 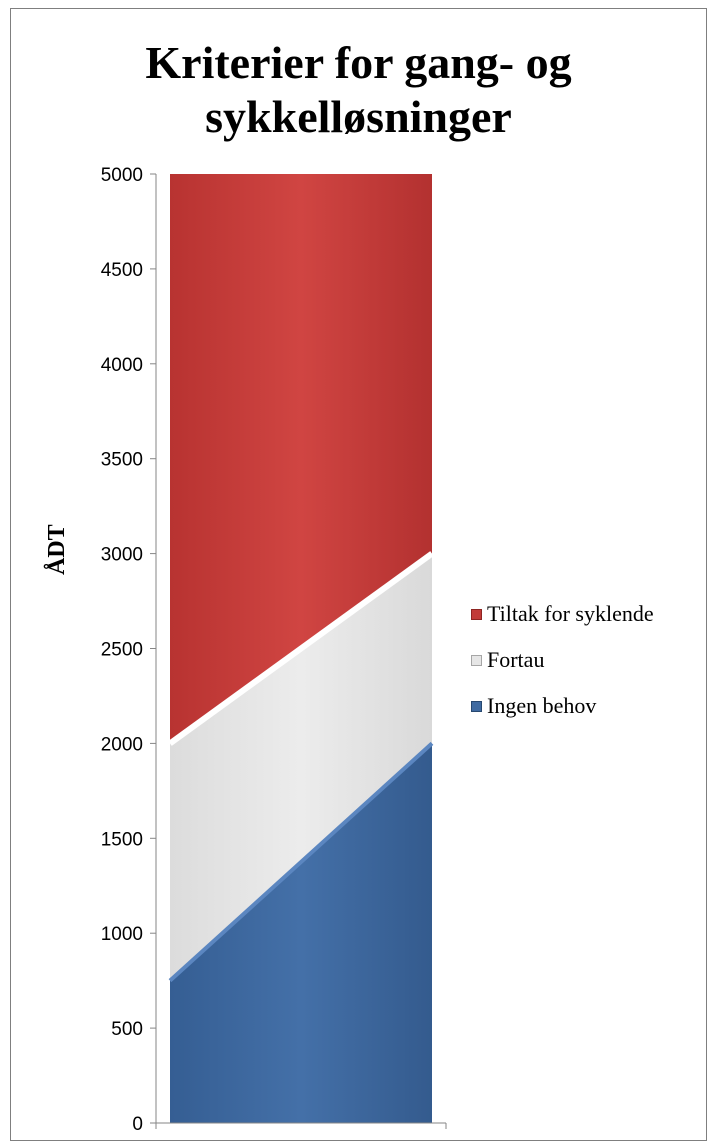 I want to click on y-tick-label: 1000, so click(x=122, y=934).